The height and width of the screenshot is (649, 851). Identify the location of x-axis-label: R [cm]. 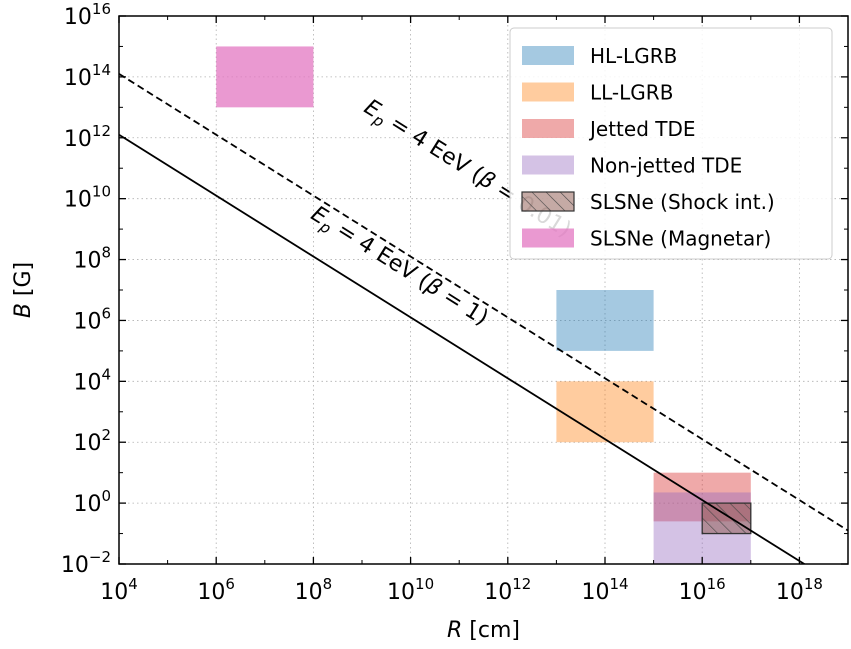
(483, 630).